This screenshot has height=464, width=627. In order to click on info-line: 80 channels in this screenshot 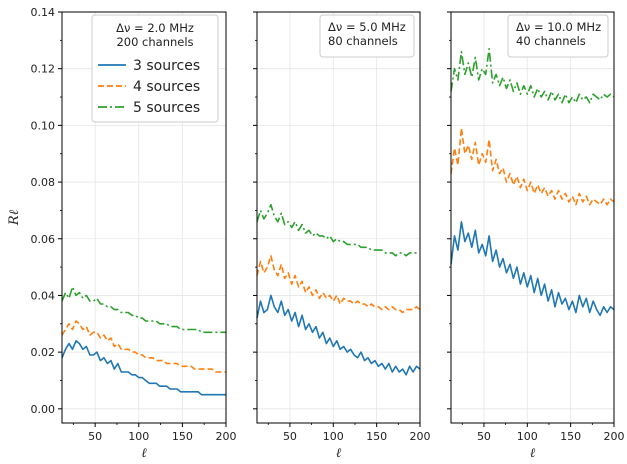, I will do `click(363, 41)`.